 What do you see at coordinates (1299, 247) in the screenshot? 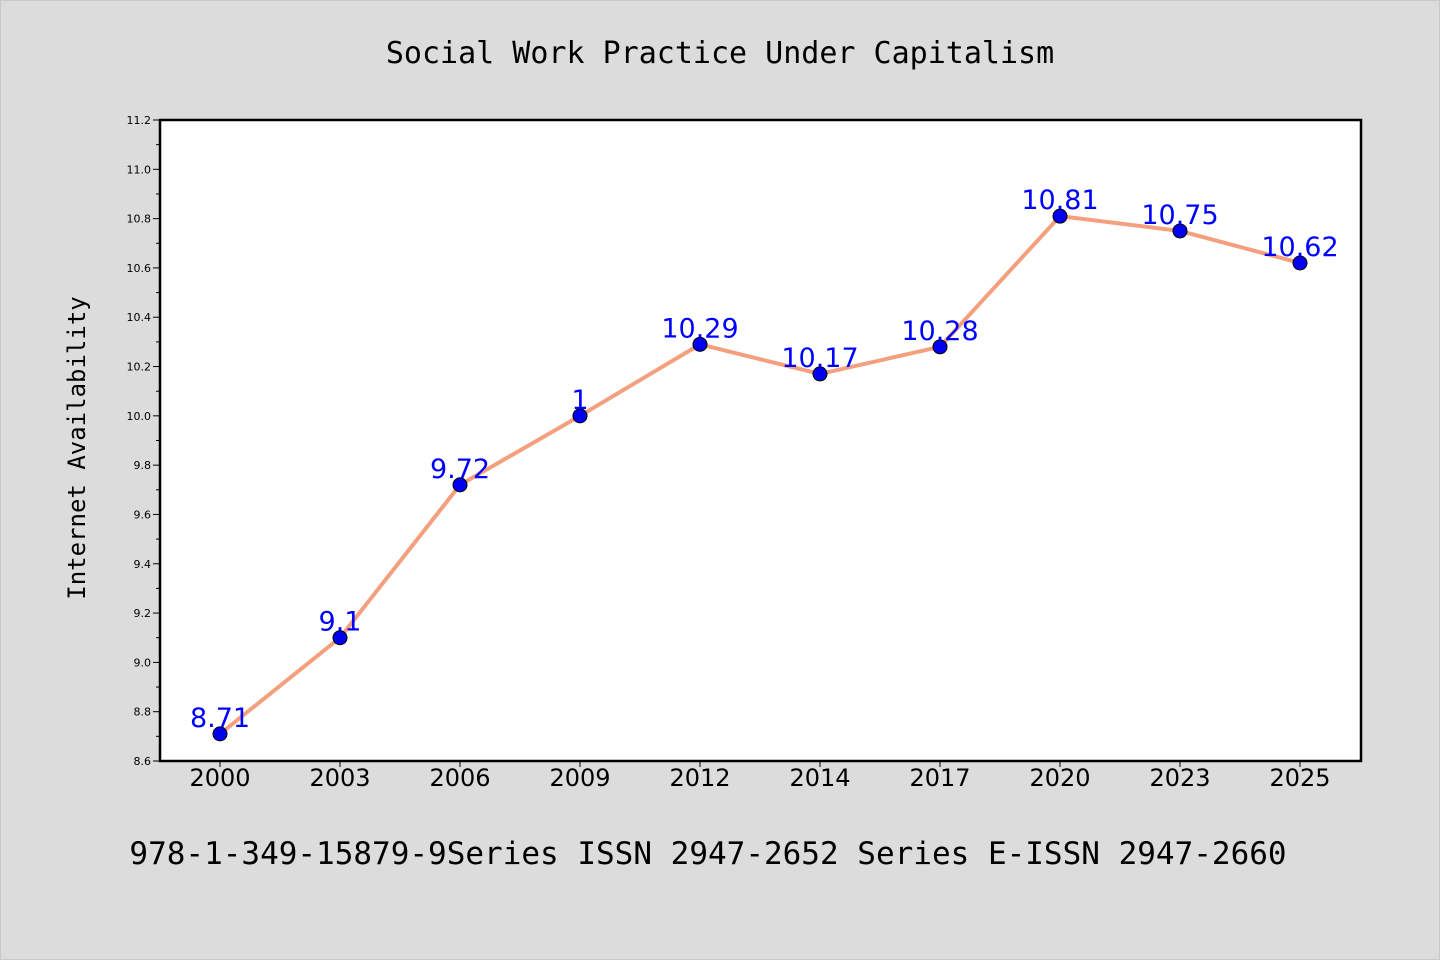
I see `data-label: 10.62` at bounding box center [1299, 247].